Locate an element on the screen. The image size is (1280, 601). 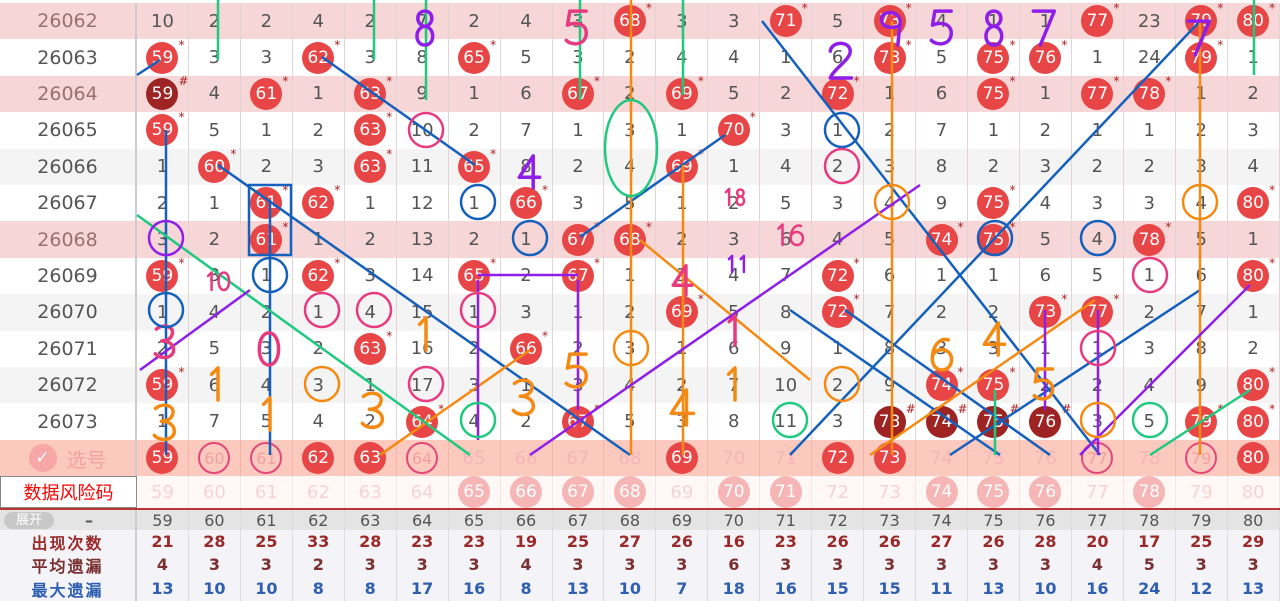
pick-ring: 61 is located at coordinates (266, 458).